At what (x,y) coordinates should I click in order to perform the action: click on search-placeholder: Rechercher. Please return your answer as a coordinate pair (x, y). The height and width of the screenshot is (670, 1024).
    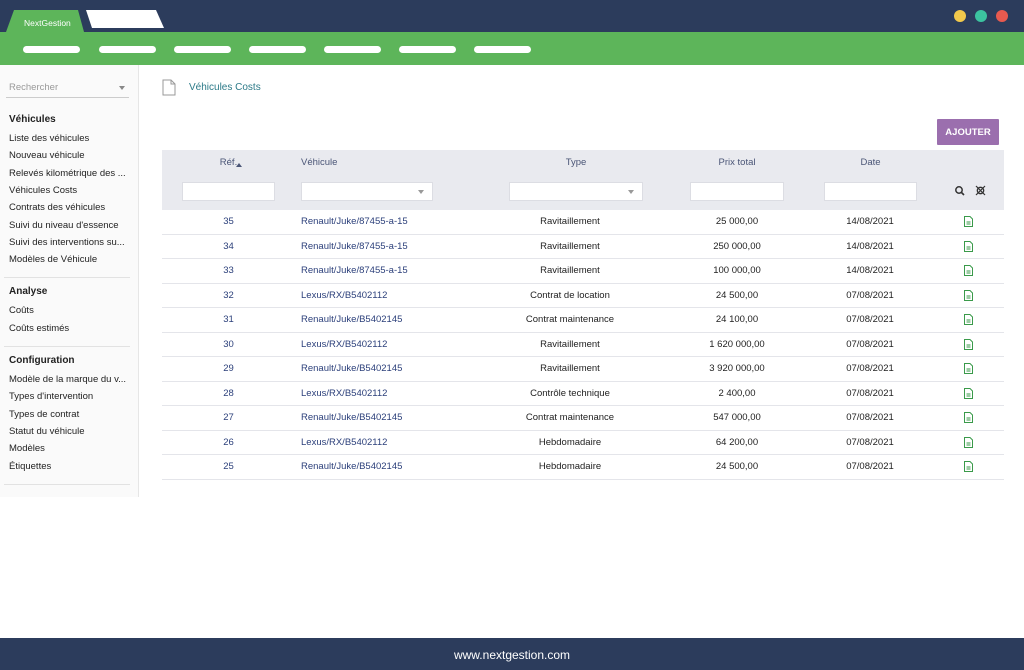
    Looking at the image, I should click on (34, 87).